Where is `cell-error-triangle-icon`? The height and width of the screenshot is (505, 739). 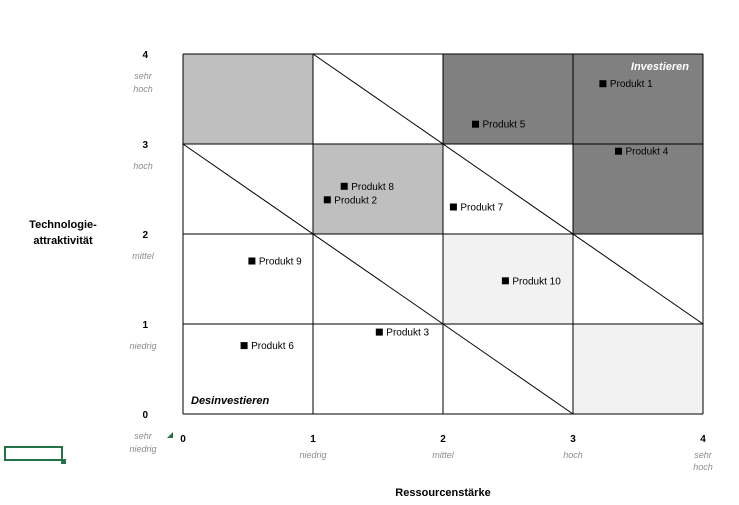 cell-error-triangle-icon is located at coordinates (170, 435).